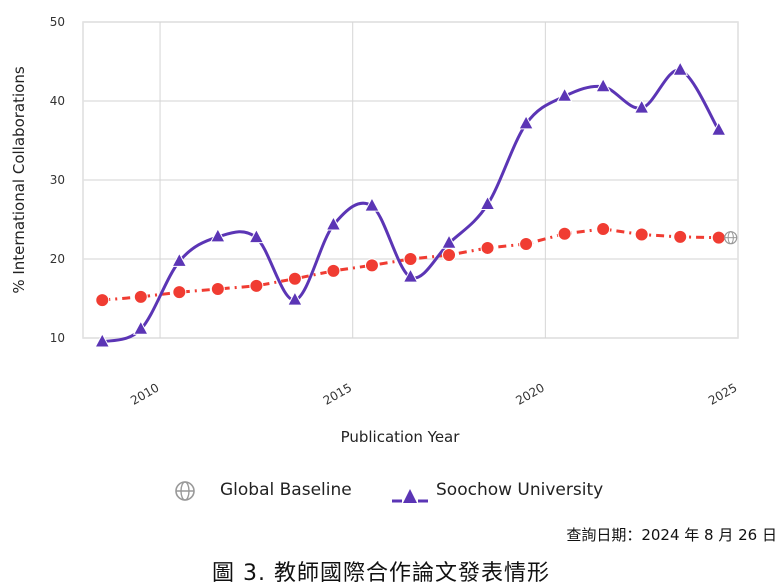 The width and height of the screenshot is (783, 587). What do you see at coordinates (57, 101) in the screenshot?
I see `y-tick-label: 40` at bounding box center [57, 101].